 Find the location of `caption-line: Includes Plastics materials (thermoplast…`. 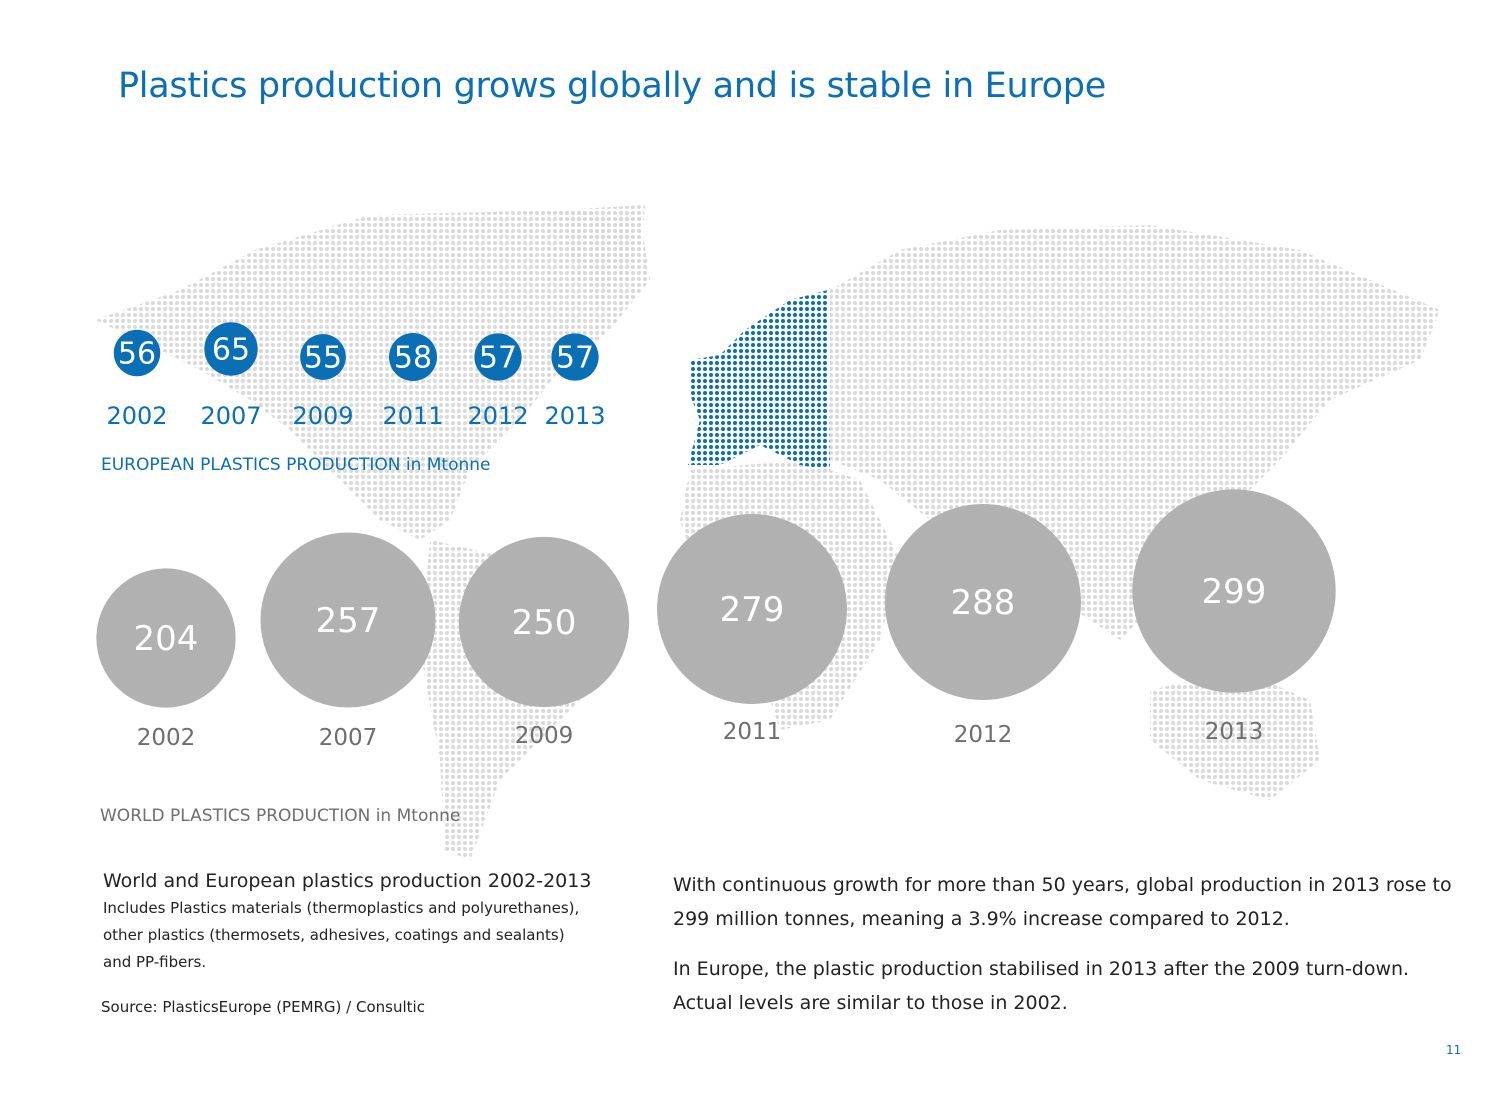

caption-line: Includes Plastics materials (thermoplast… is located at coordinates (341, 908).